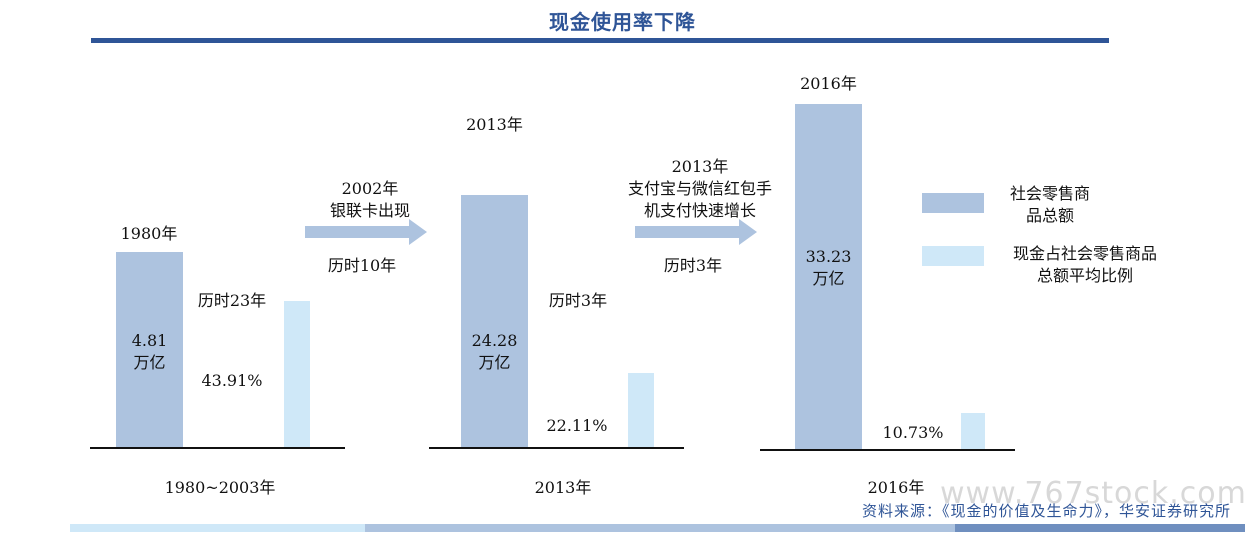  What do you see at coordinates (232, 300) in the screenshot?
I see `group1-duration: 历时23年` at bounding box center [232, 300].